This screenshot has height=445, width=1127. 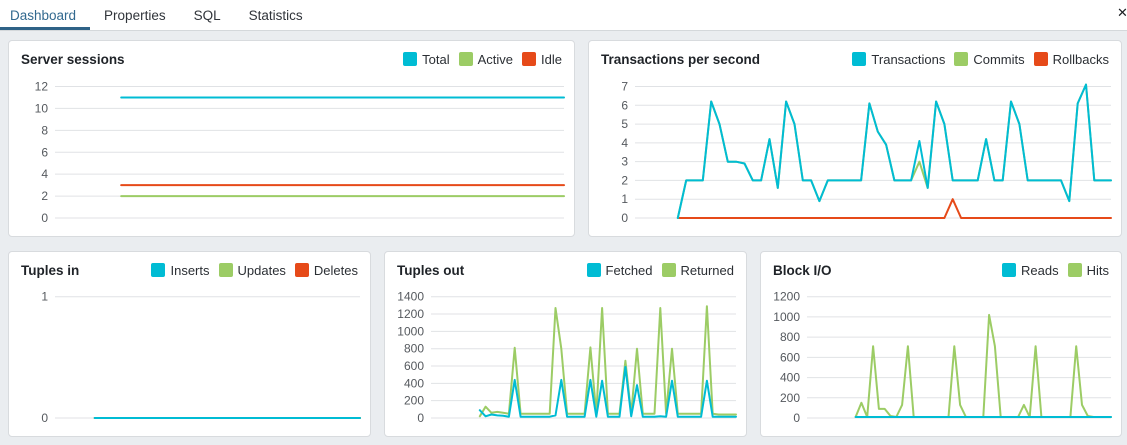 I want to click on panel-title: Block I/O, so click(x=802, y=270).